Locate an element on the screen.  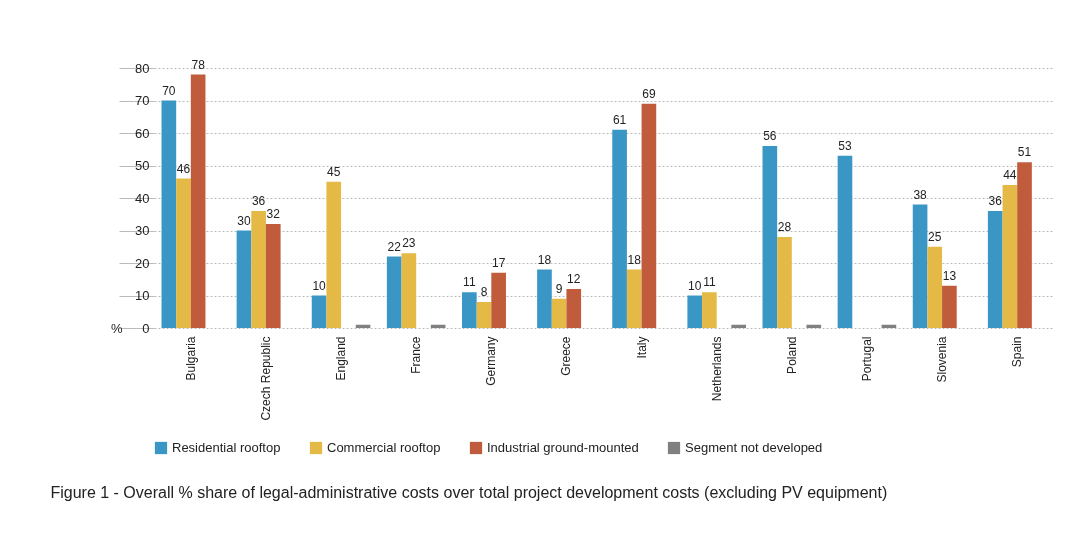
y-tick-label: 10 is located at coordinates (142, 295).